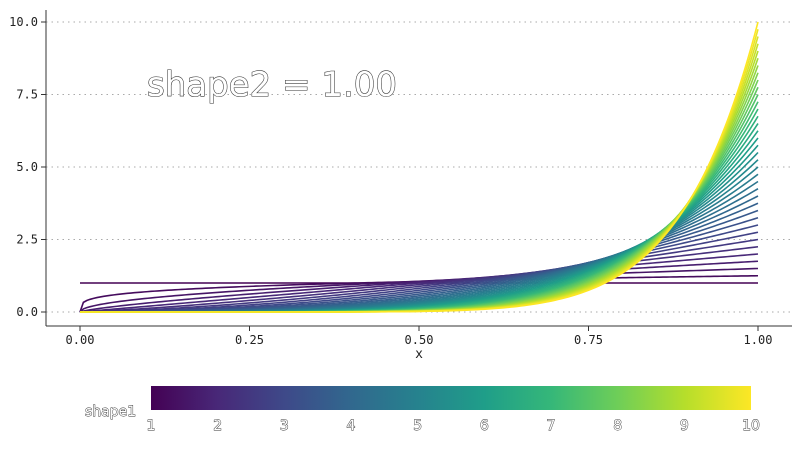  Describe the element at coordinates (684, 426) in the screenshot. I see `colorbar-label: 9` at that location.